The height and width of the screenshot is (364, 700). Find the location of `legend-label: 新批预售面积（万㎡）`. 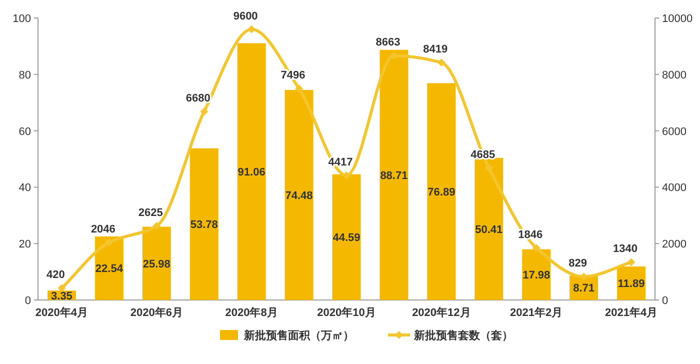

legend-label: 新批预售面积（万㎡） is located at coordinates (298, 335).